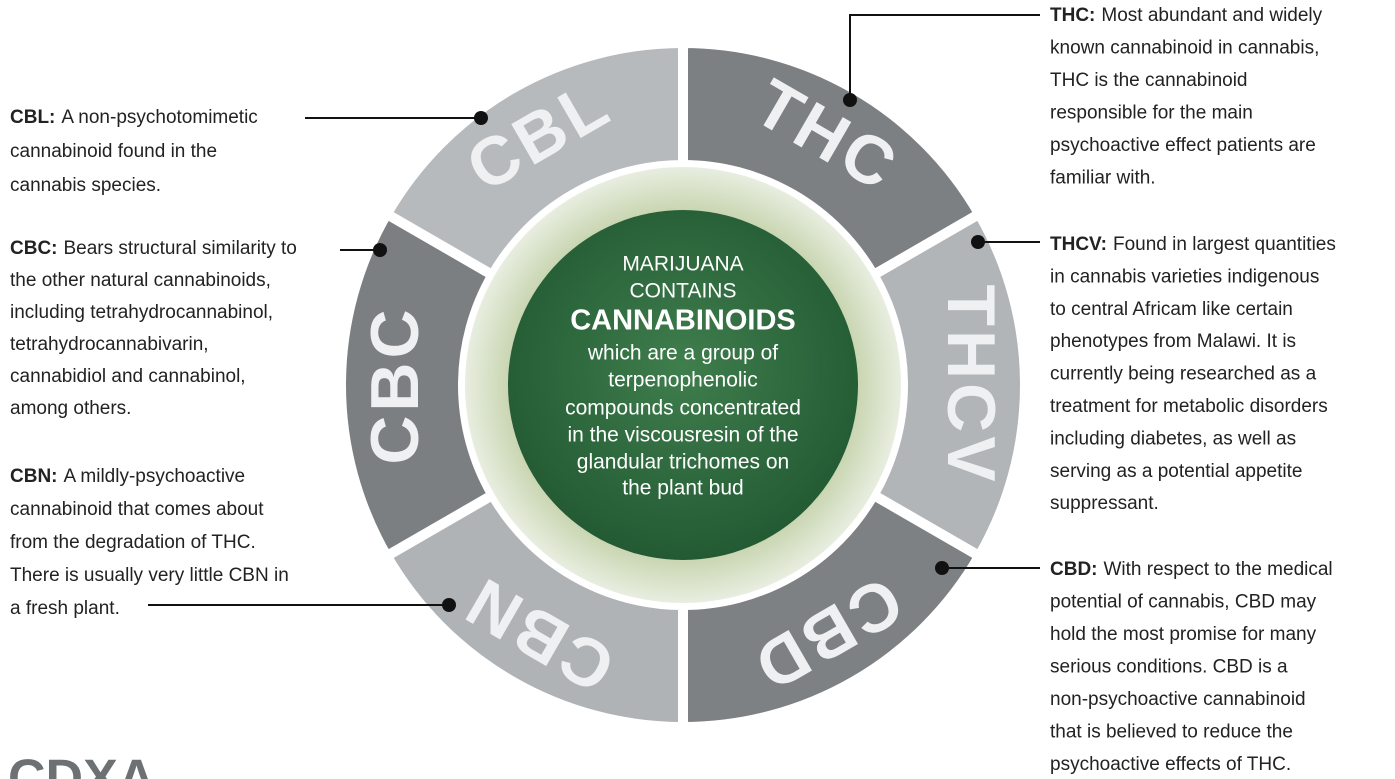 The width and height of the screenshot is (1395, 779). What do you see at coordinates (944, 57) in the screenshot?
I see `connector-line` at bounding box center [944, 57].